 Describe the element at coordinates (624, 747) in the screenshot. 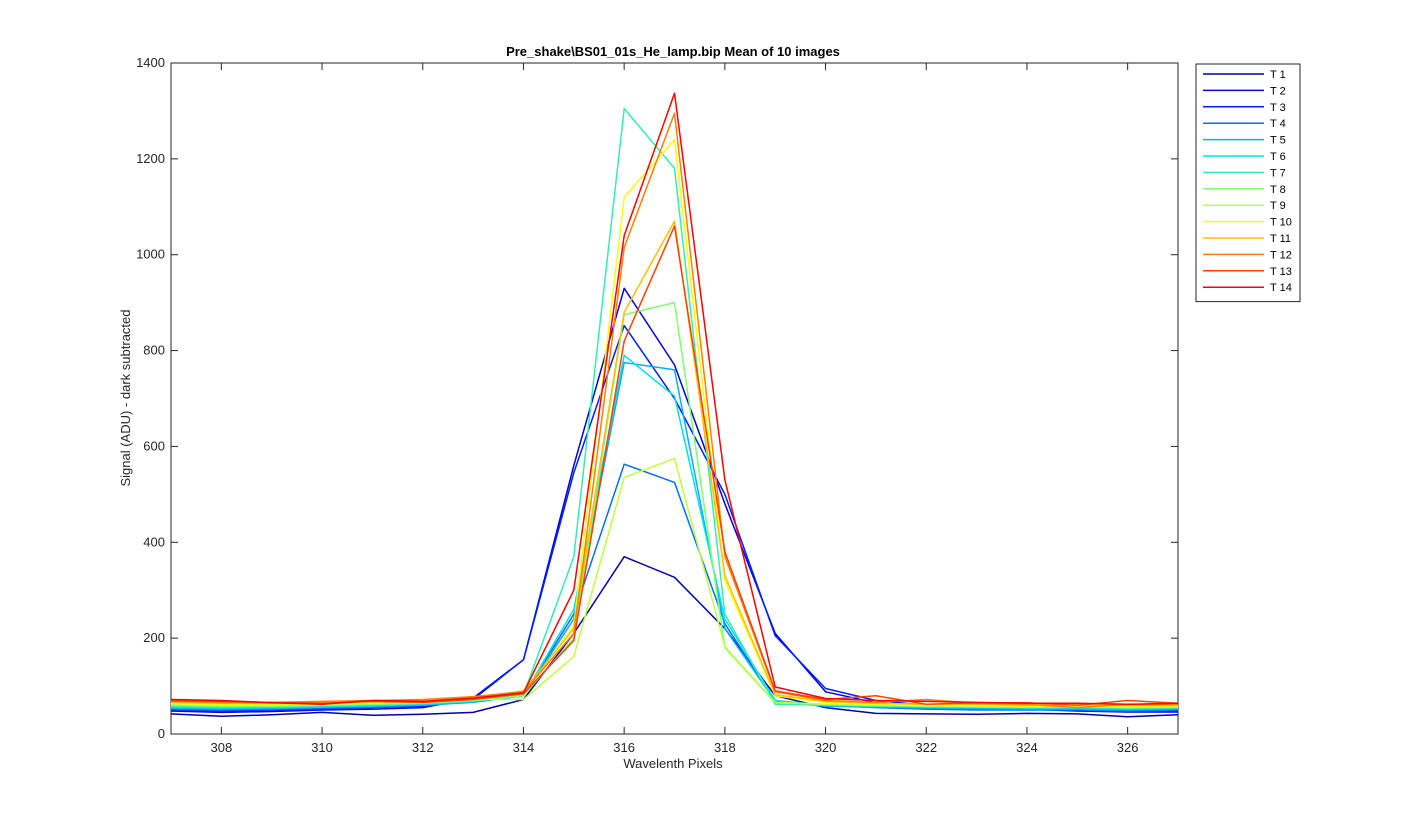

I see `x-tick-label: 316` at that location.